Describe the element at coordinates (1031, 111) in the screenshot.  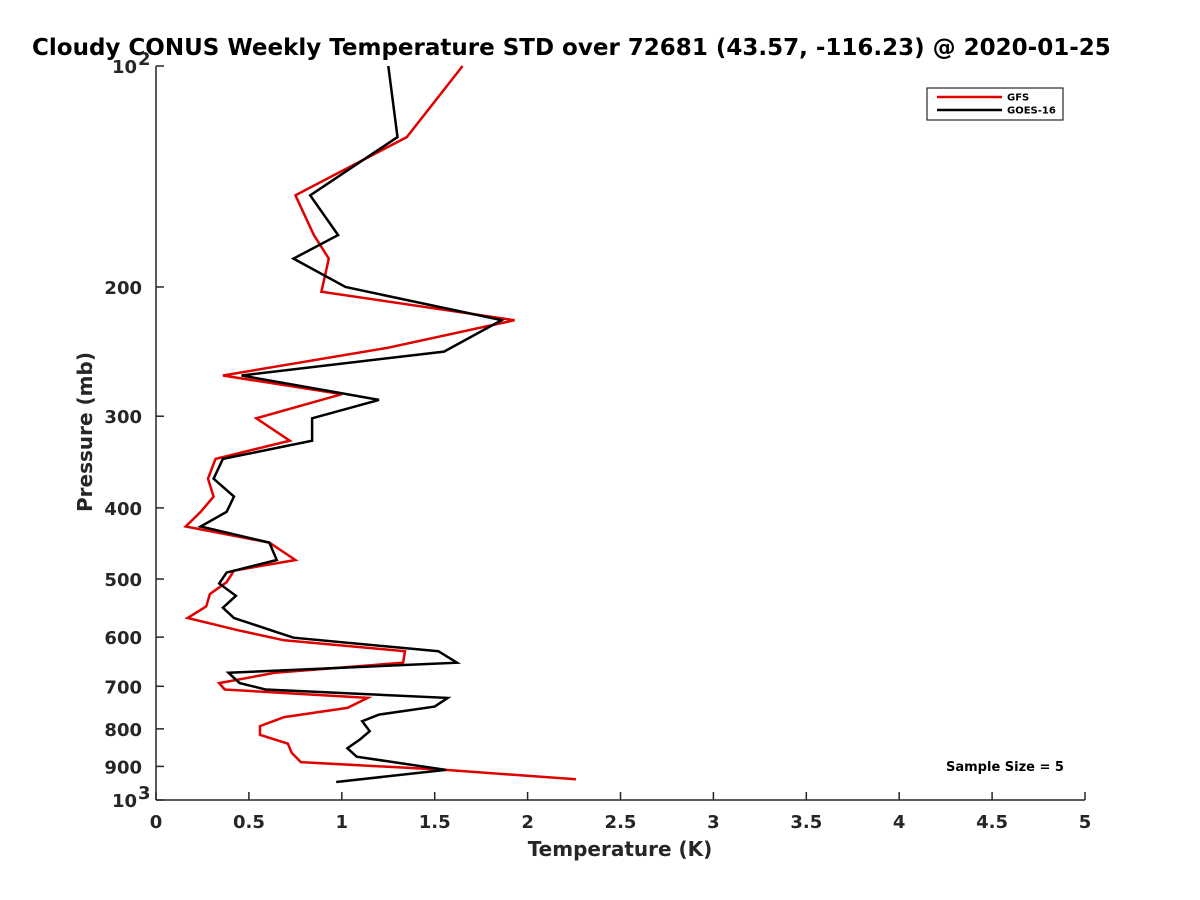
I see `legend-label: GOES-16` at that location.